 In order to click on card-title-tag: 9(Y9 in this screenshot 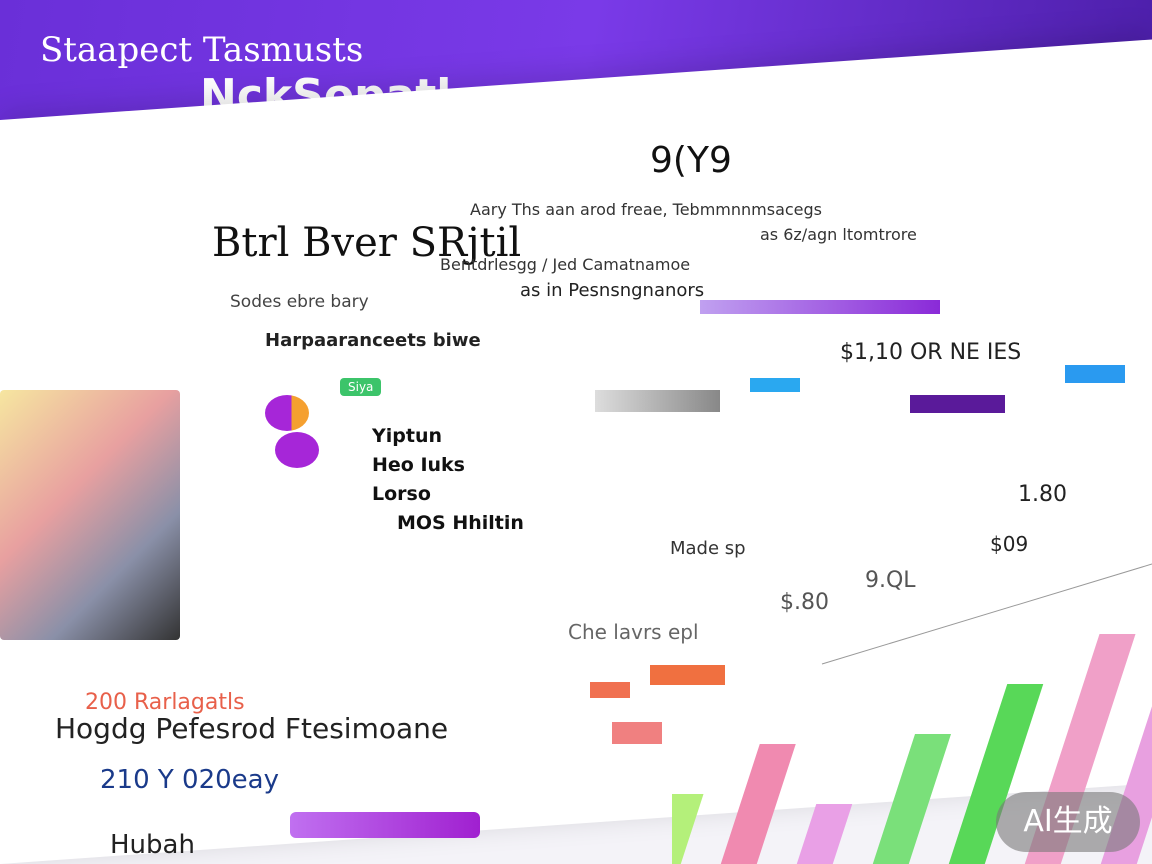, I will do `click(691, 160)`.